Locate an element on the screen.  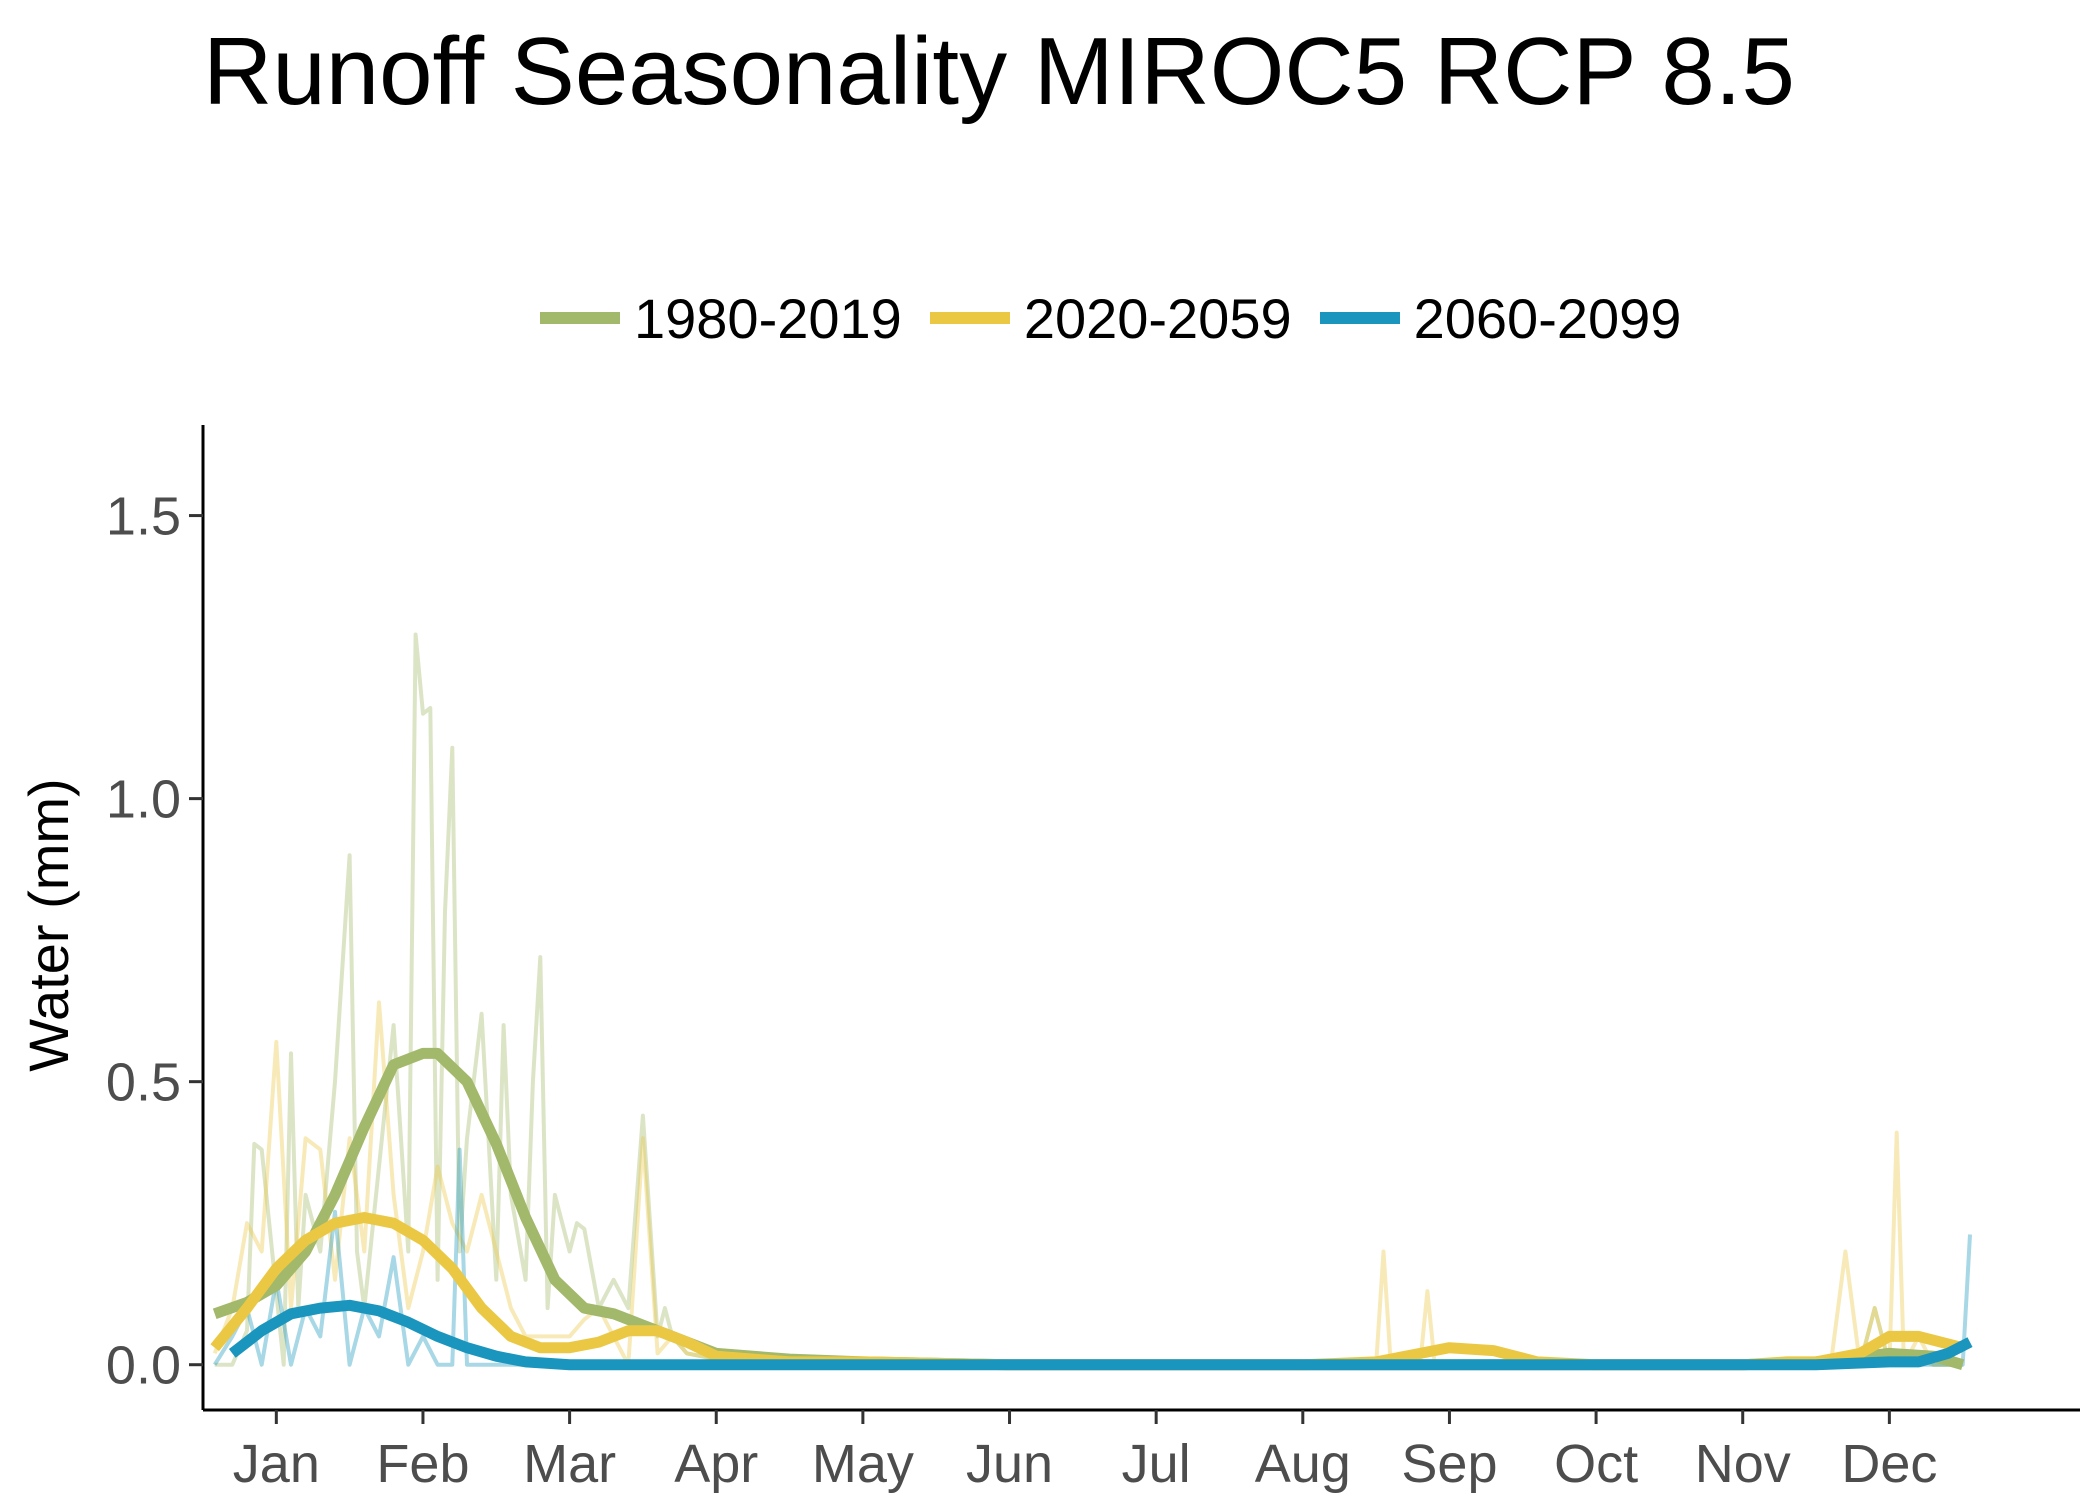
legend-item-1980-2019: 1980-2019 is located at coordinates (721, 318).